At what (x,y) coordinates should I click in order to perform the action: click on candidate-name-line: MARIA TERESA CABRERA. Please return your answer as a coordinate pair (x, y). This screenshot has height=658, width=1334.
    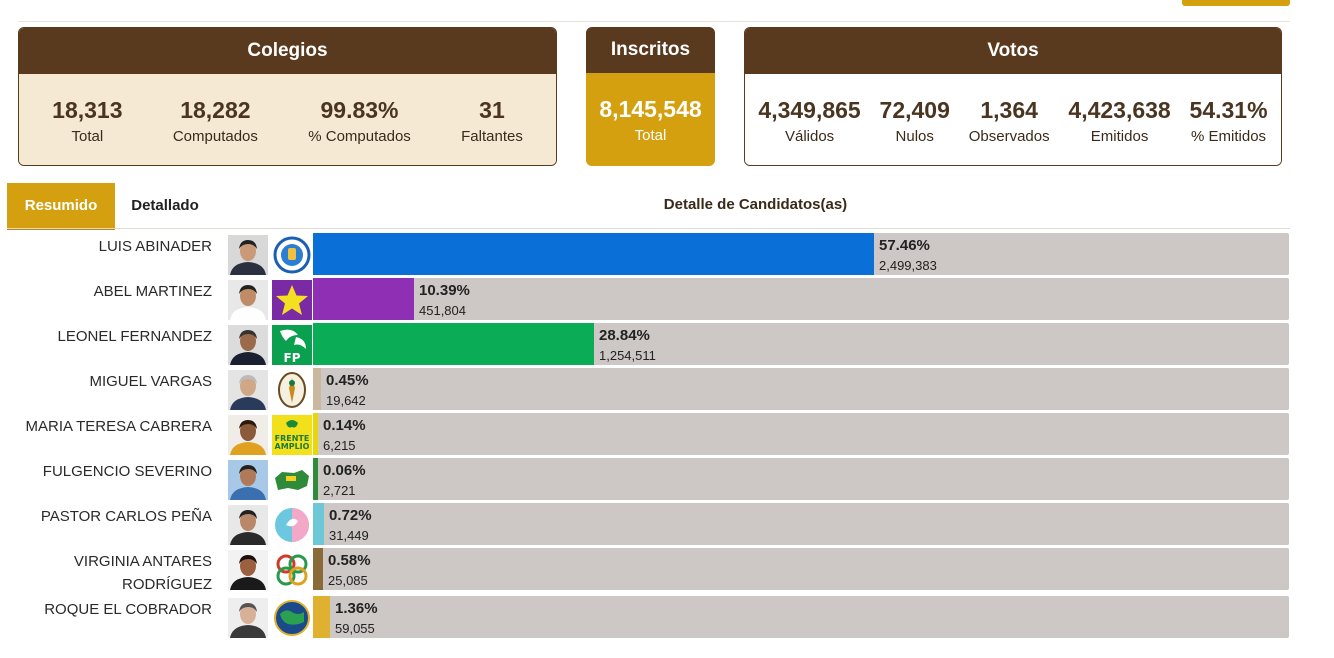
    Looking at the image, I should click on (118, 426).